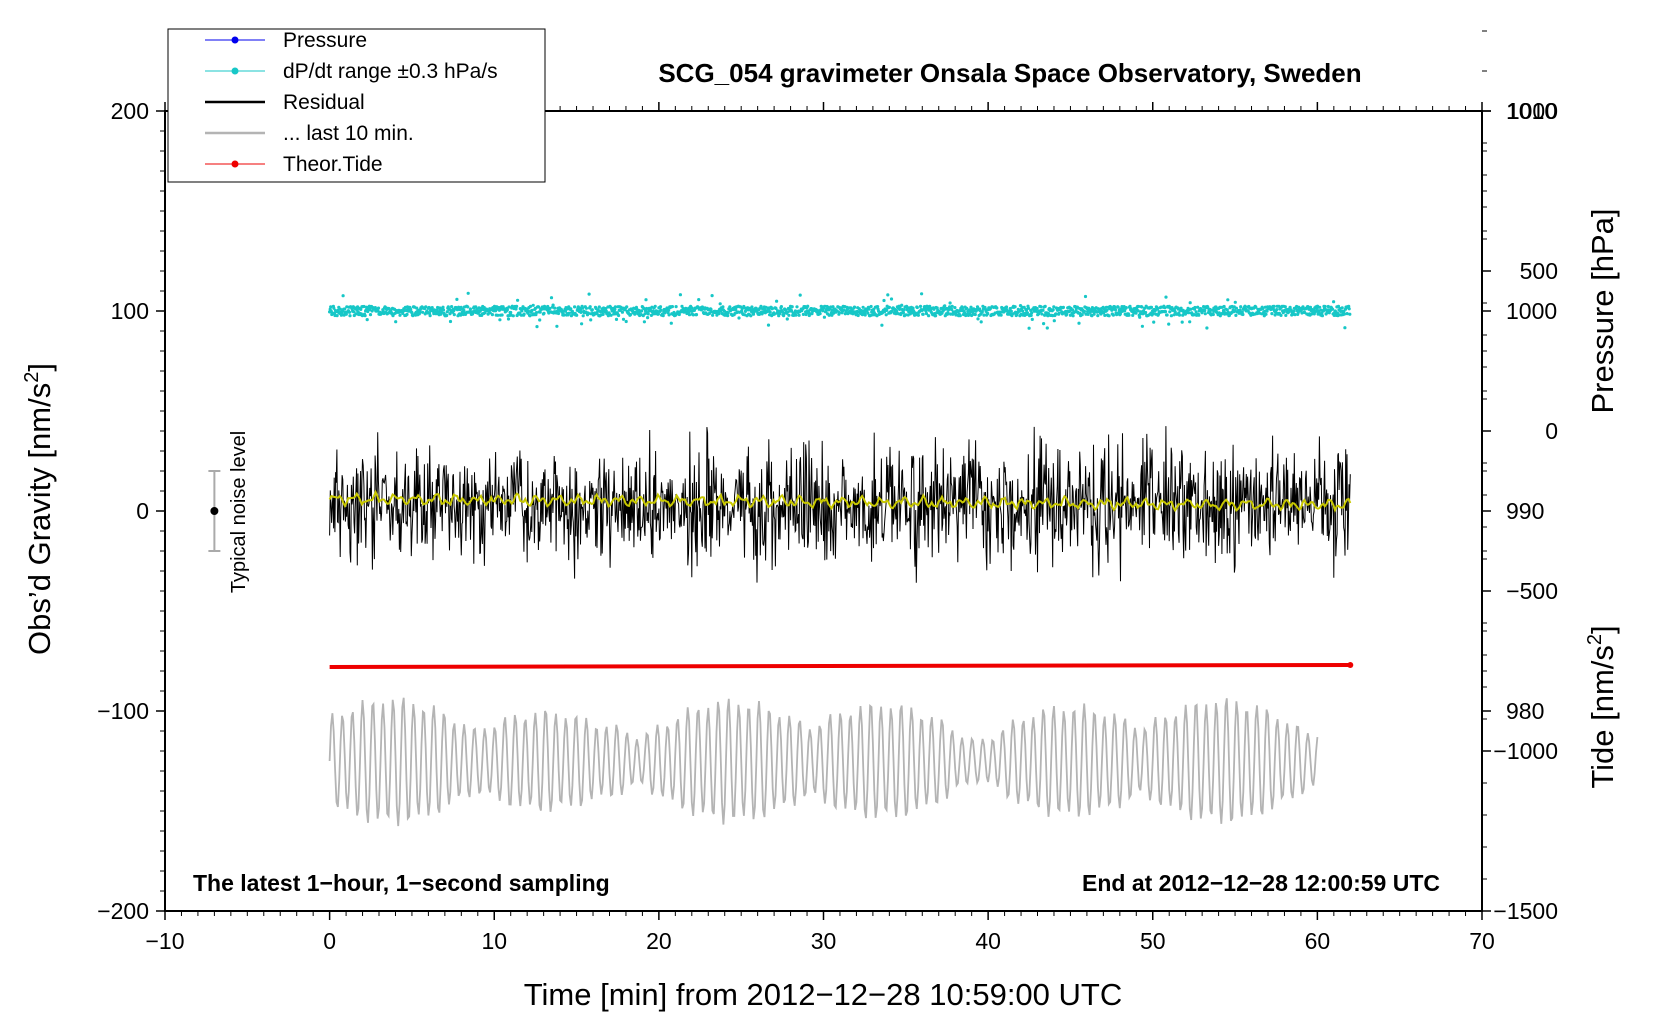 The image size is (1660, 1020). Describe the element at coordinates (1602, 706) in the screenshot. I see `y-axis-title-tide: Tide [nm/s2]` at that location.